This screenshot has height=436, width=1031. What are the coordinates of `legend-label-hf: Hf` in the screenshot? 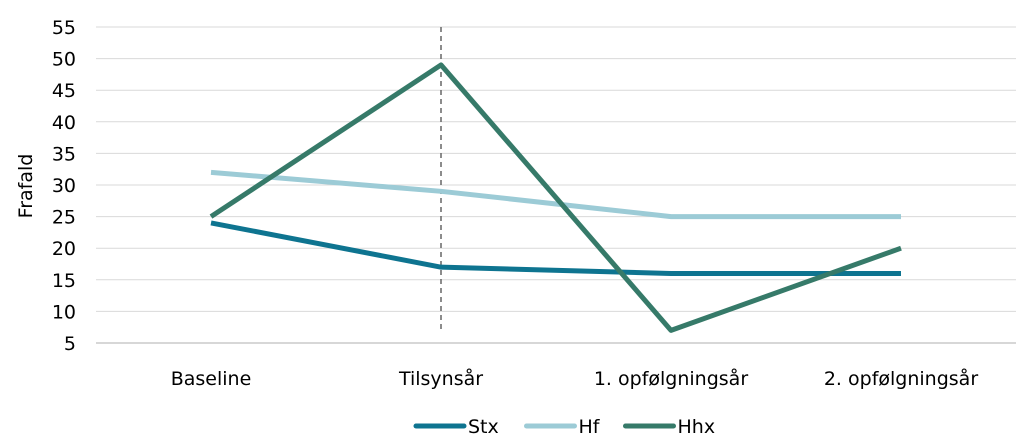 It's located at (590, 426).